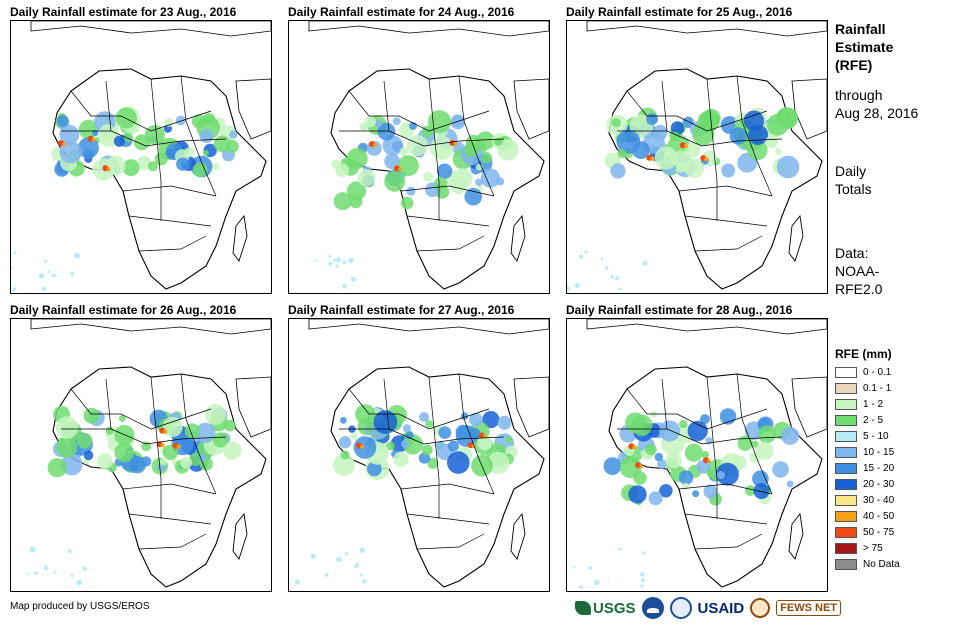  I want to click on legend-label: 0.1 - 1, so click(877, 388).